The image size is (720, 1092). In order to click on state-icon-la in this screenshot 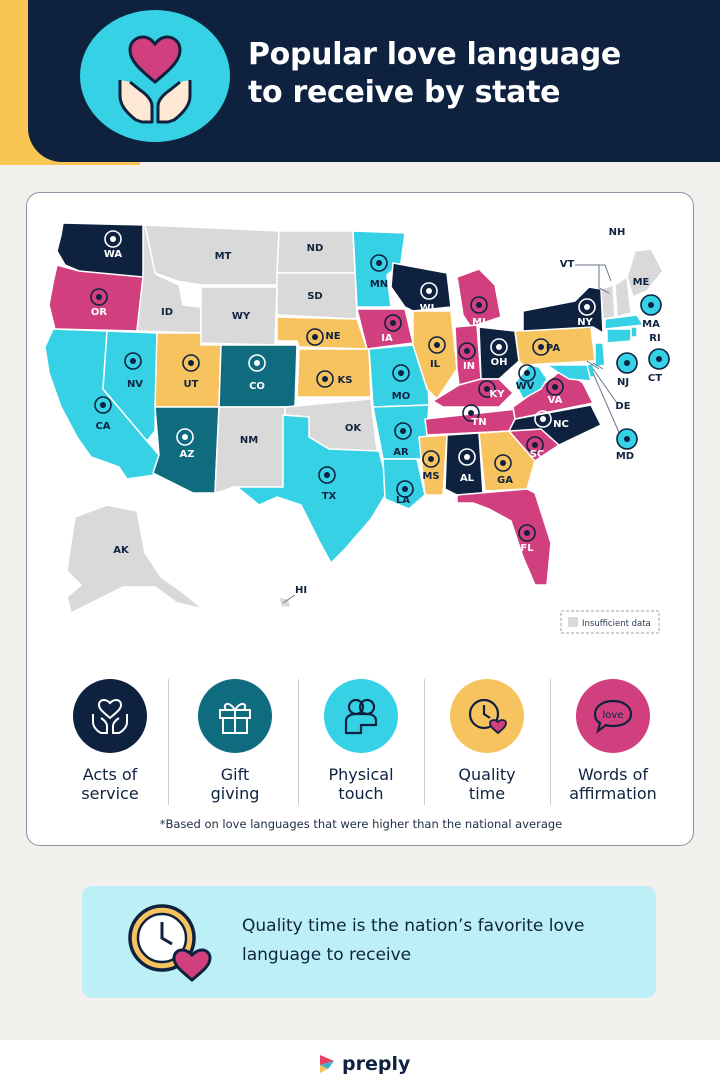, I will do `click(405, 489)`.